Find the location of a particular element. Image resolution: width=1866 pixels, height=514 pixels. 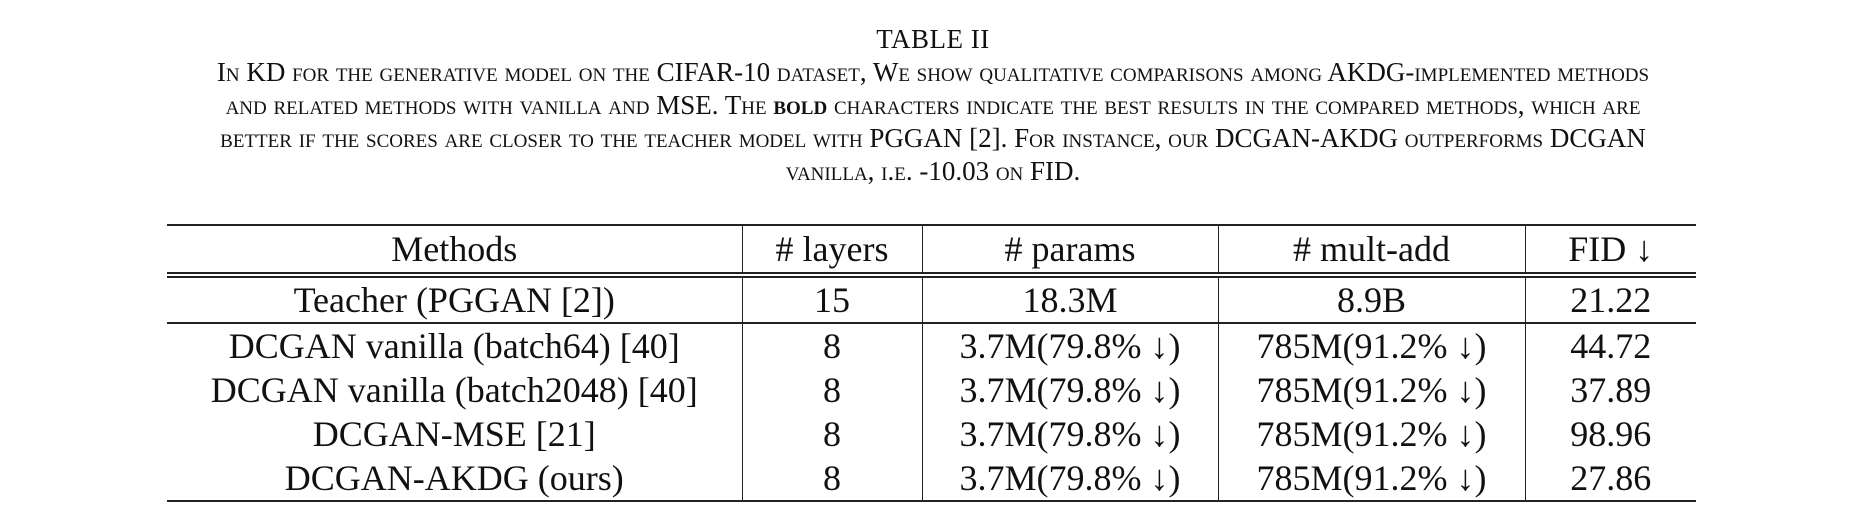

table-label: TABLE II is located at coordinates (933, 39).